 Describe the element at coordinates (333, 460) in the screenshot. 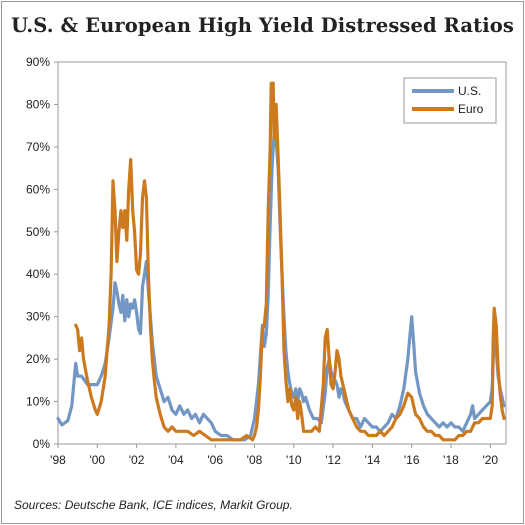

I see `x-tick-label: '12` at that location.